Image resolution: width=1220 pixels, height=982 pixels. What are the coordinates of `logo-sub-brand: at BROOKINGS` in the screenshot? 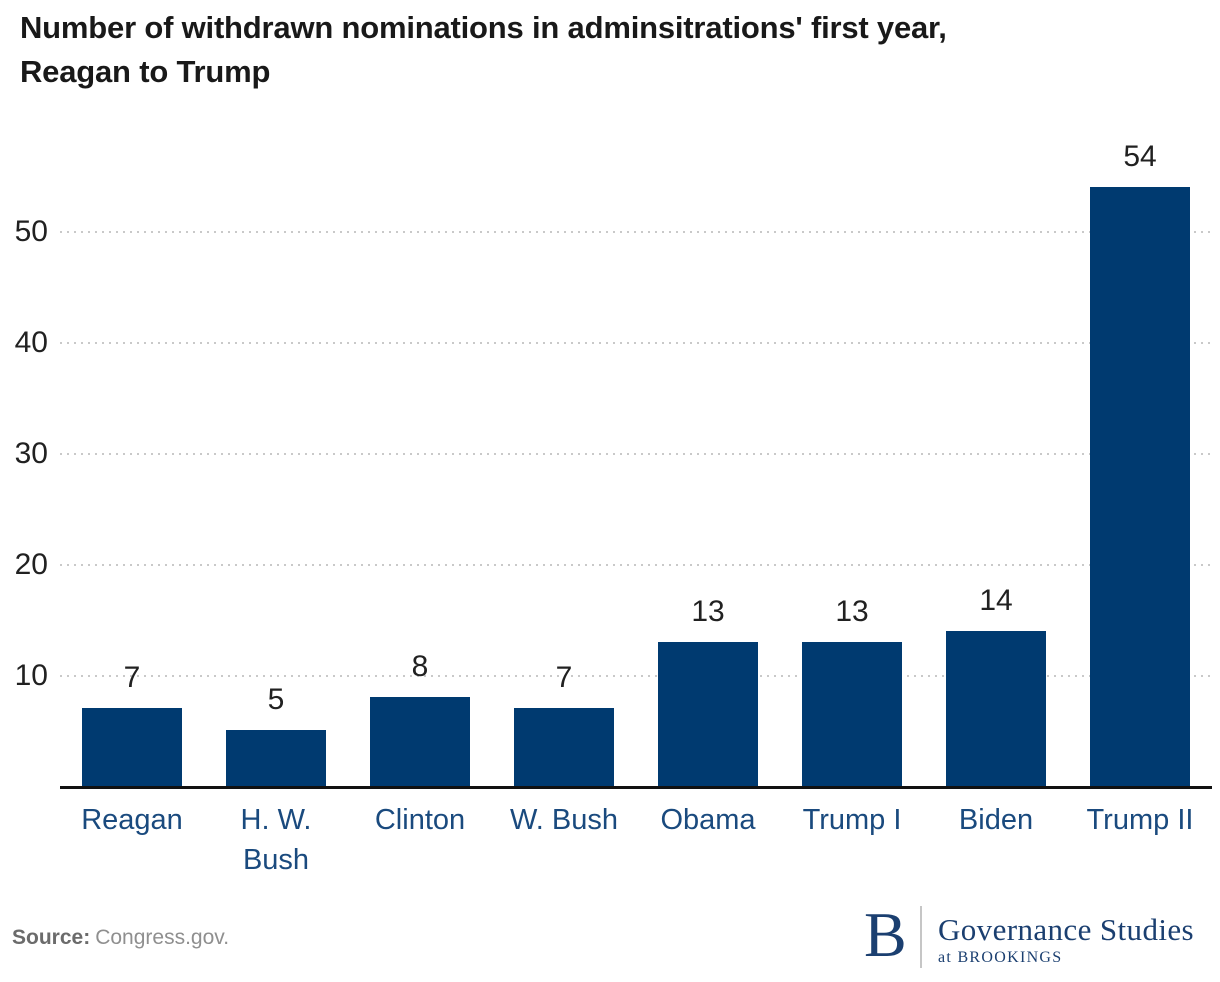 It's located at (1000, 957).